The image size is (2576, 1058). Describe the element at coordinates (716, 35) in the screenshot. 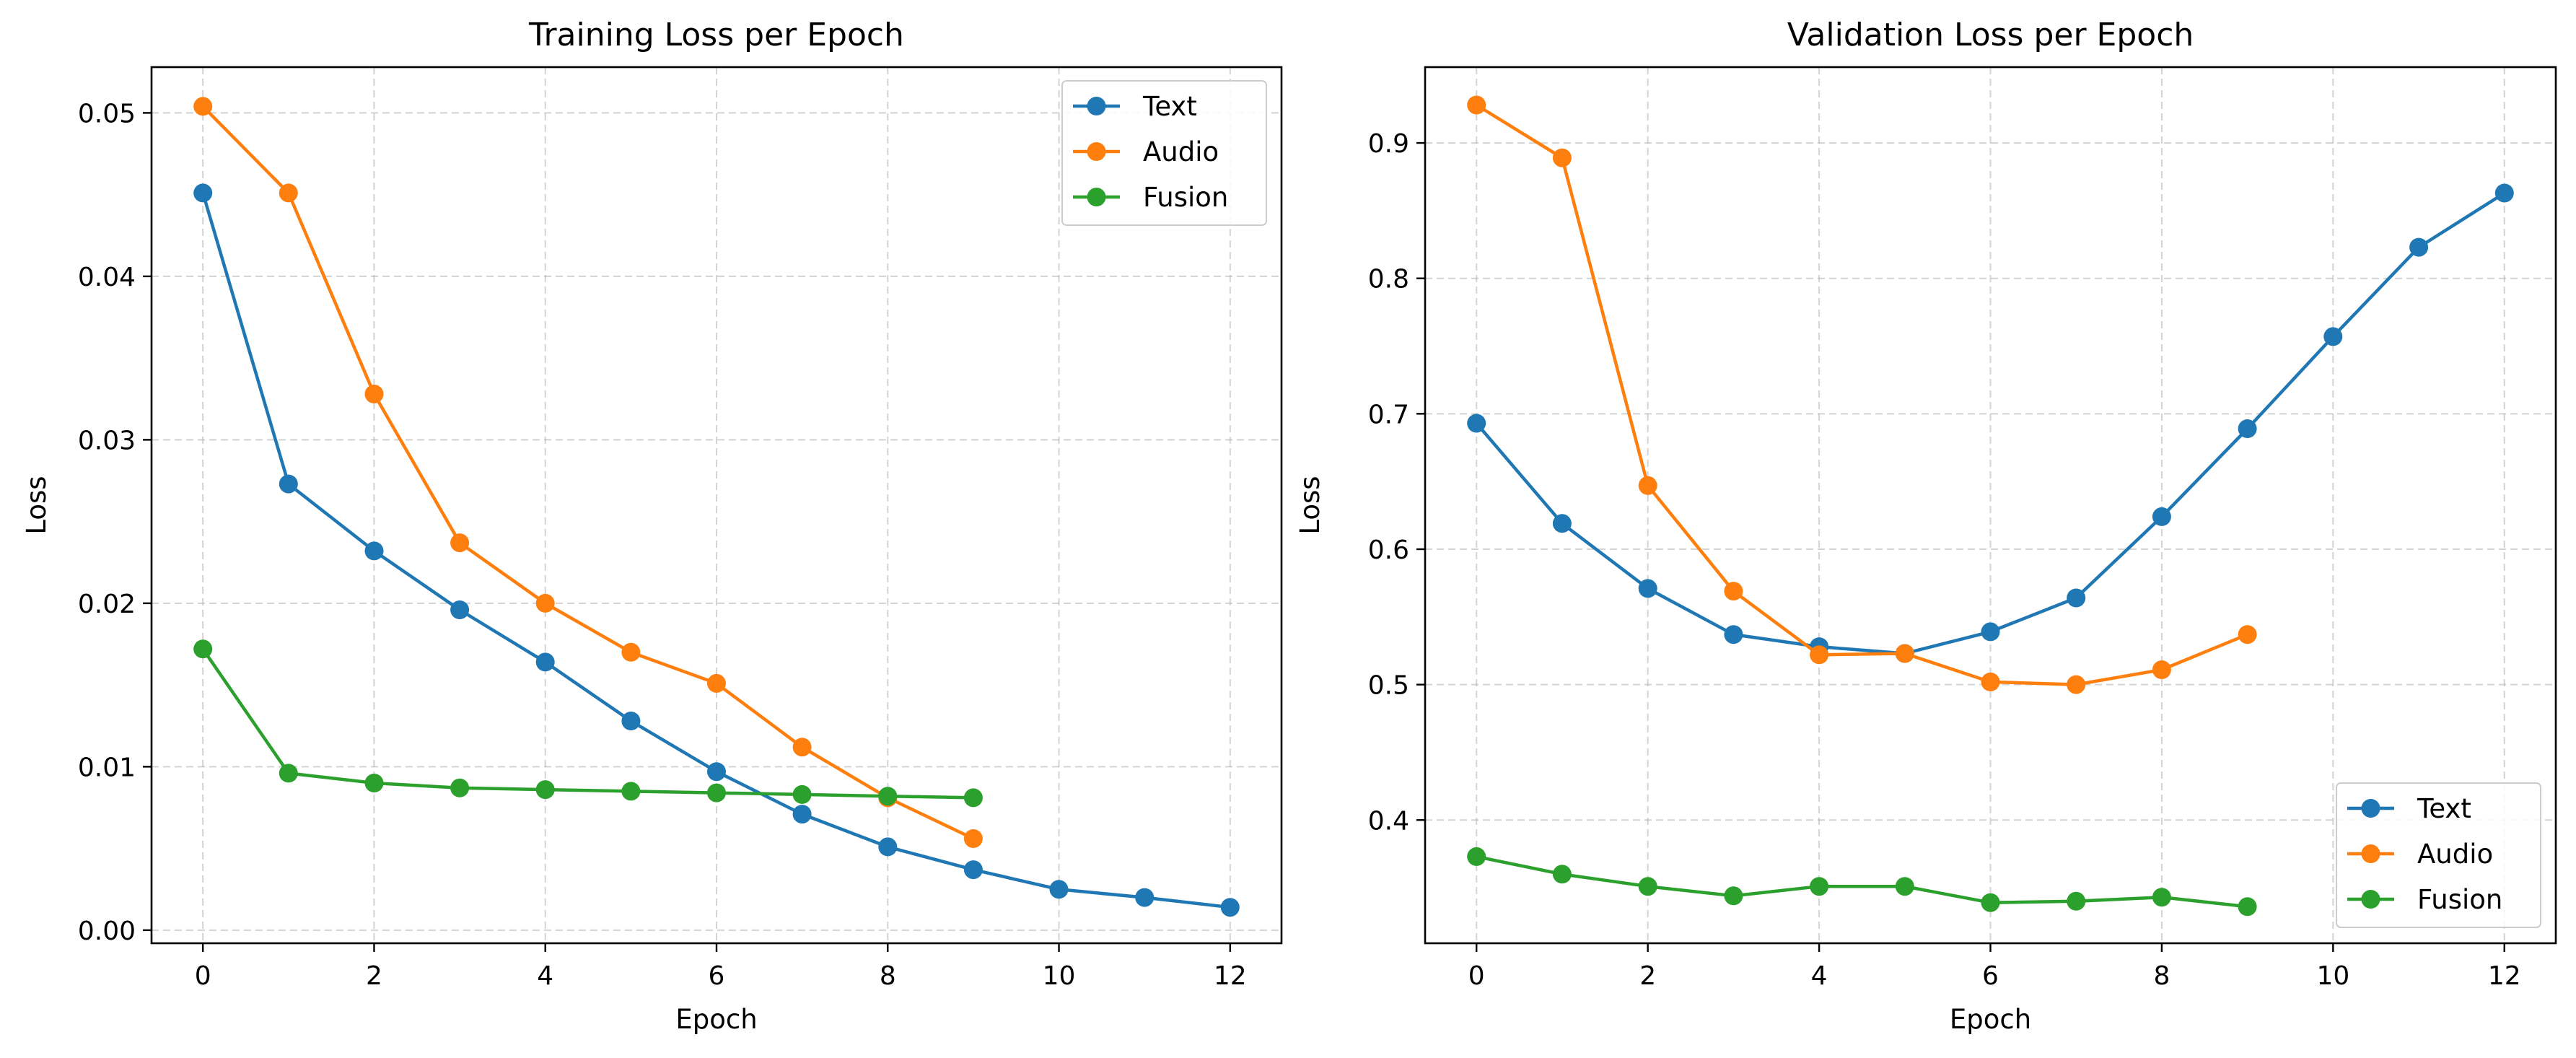

I see `chart-title: Training Loss per Epoch` at that location.